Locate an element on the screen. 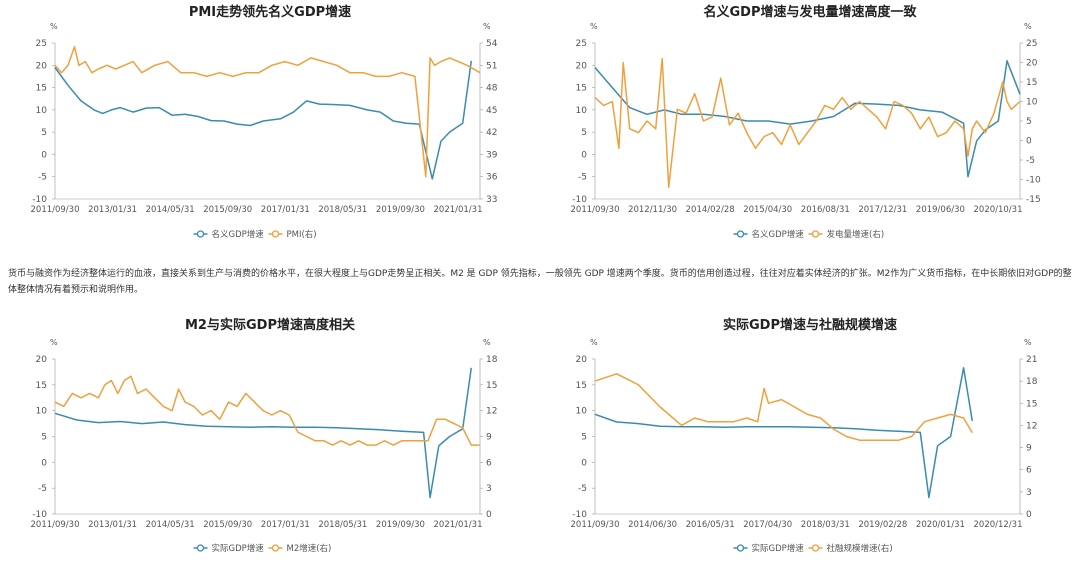  legend-item: 社融规模增速(右) is located at coordinates (850, 548).